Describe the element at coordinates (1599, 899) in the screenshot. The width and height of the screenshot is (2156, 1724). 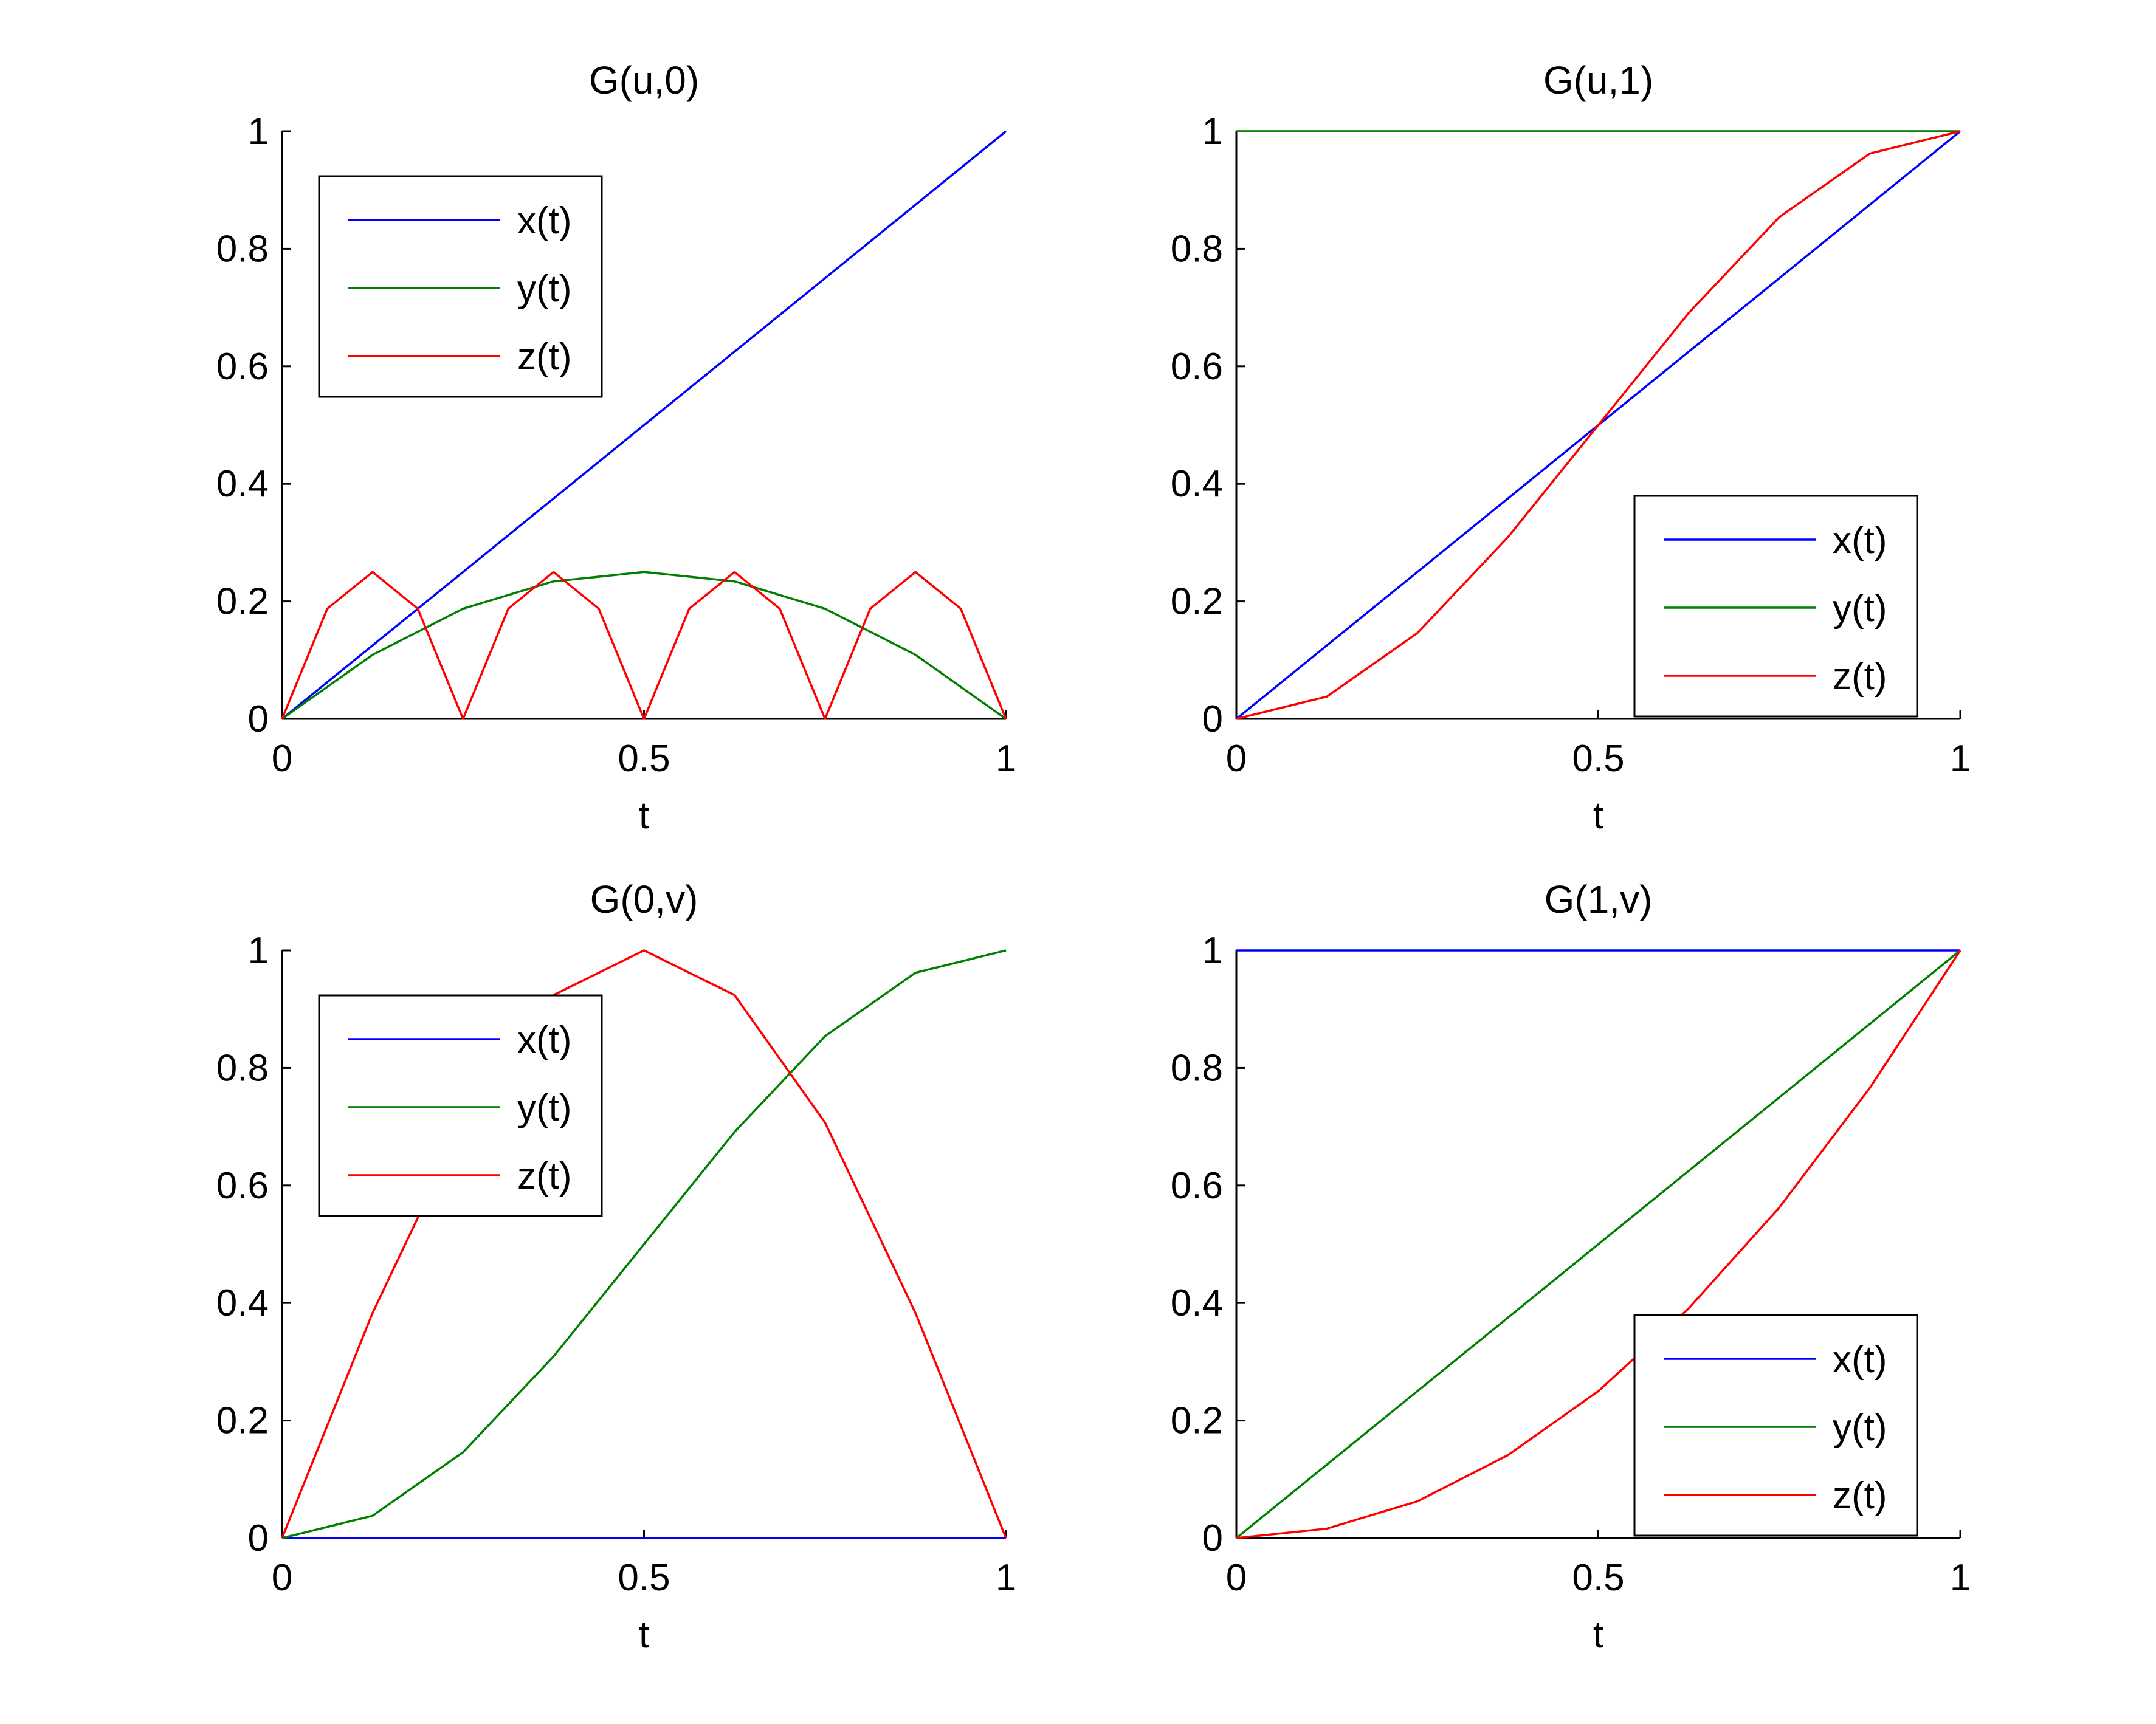
I see `subplot-title: G(1,v)` at that location.